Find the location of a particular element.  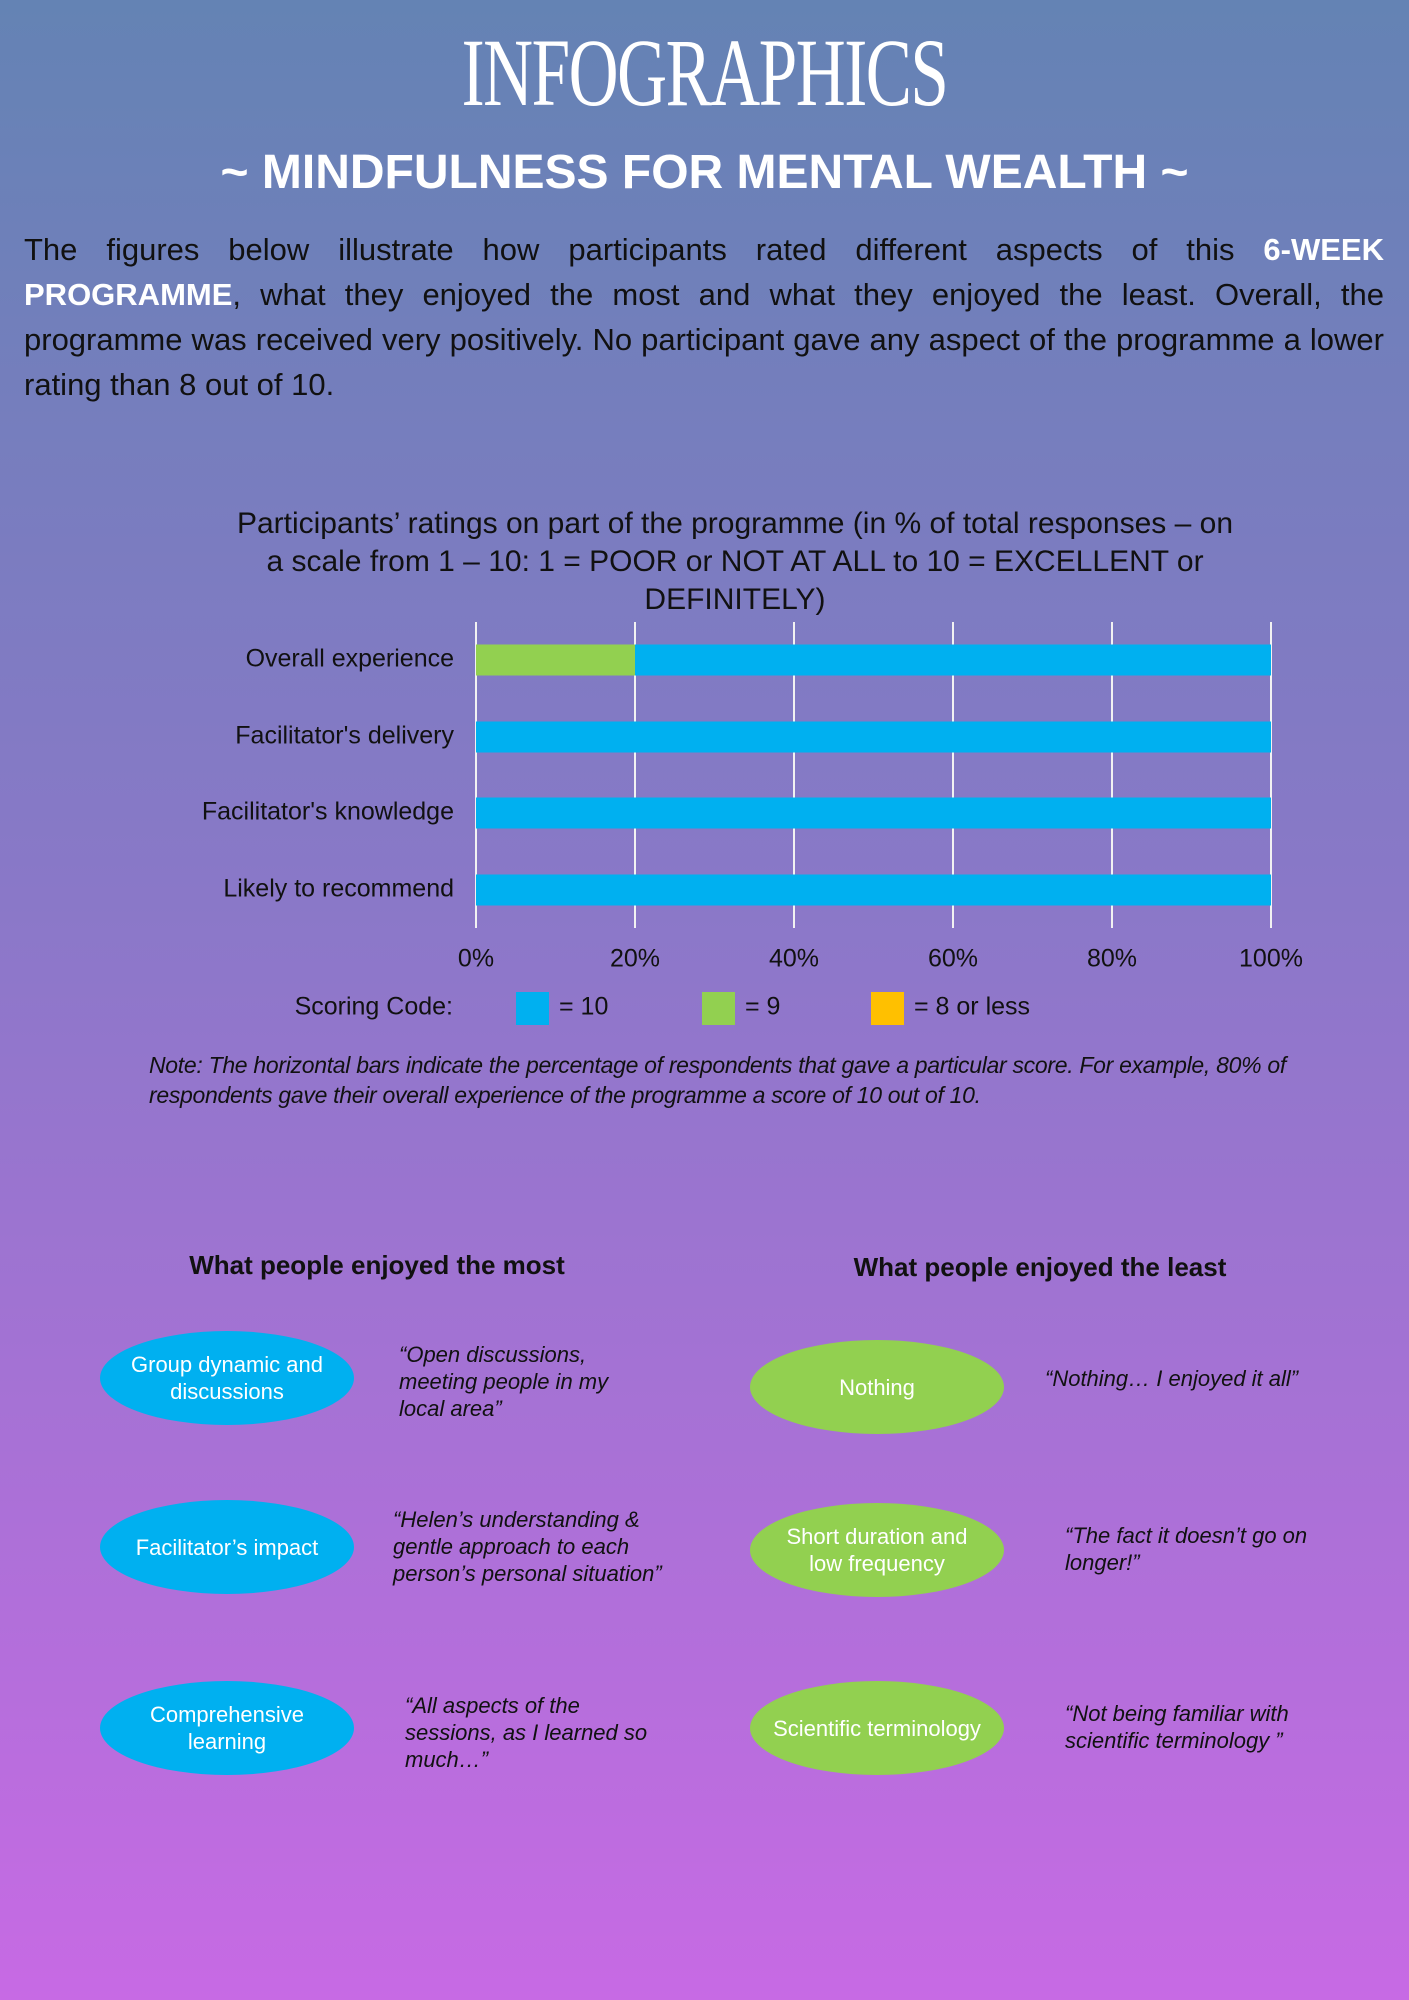

topic-oval: Group dynamic and discussions is located at coordinates (227, 1378).